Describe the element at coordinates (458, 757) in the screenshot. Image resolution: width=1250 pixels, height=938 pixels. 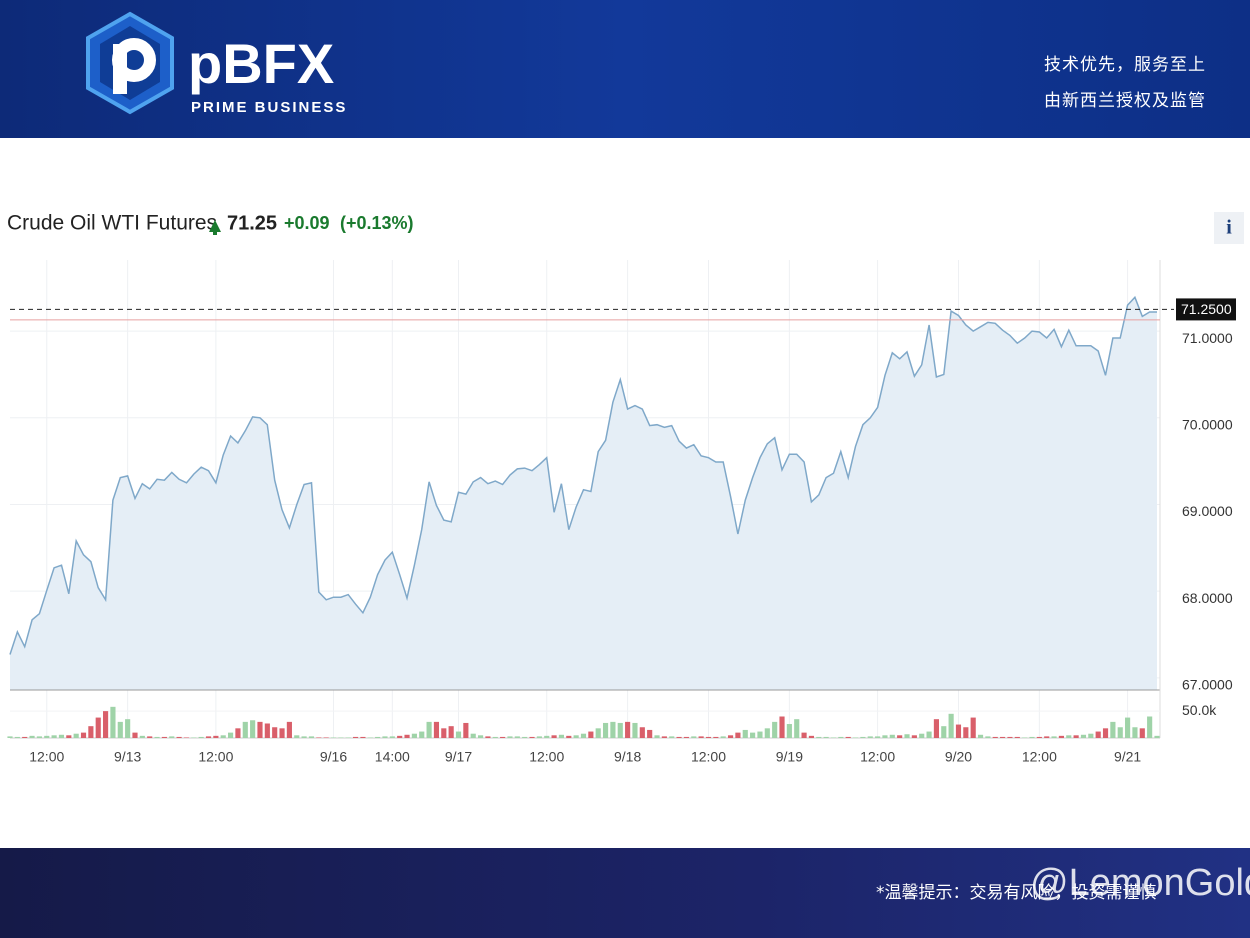
I see `x-tick-label: 9/17` at that location.